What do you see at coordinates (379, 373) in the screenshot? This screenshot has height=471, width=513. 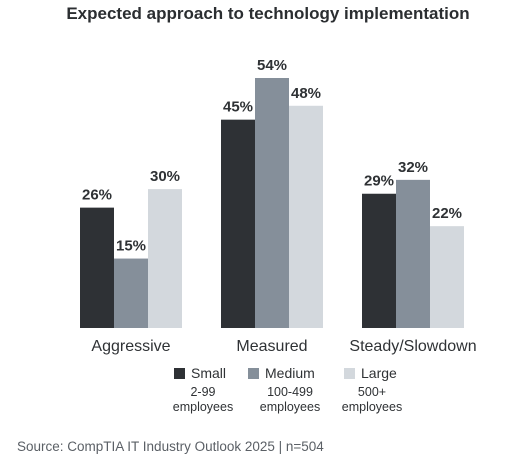 I see `legend-label-large: Large` at bounding box center [379, 373].